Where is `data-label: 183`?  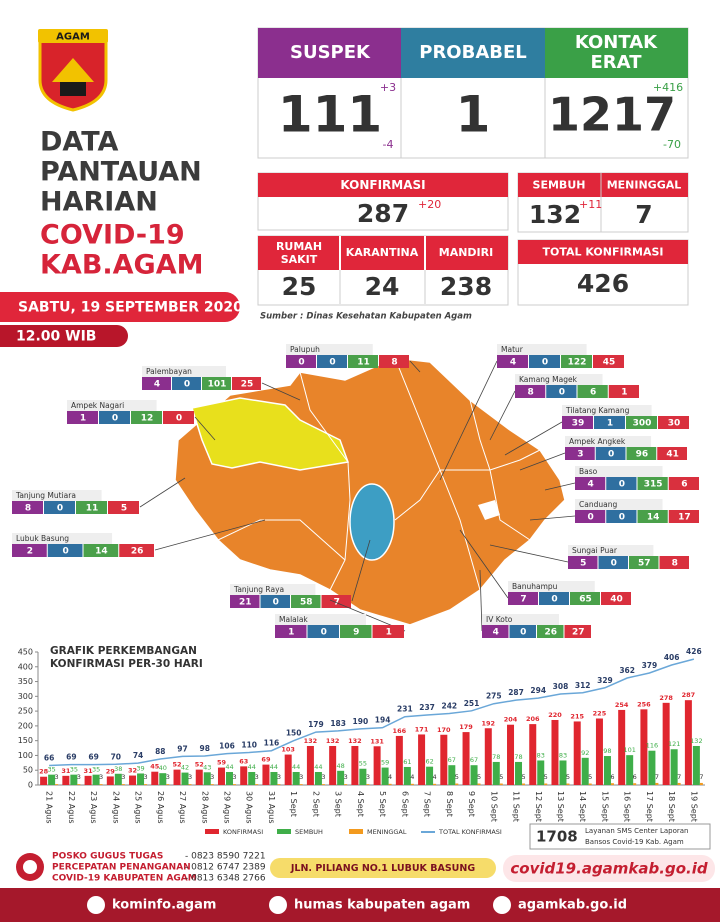
data-label: 183 is located at coordinates (338, 723).